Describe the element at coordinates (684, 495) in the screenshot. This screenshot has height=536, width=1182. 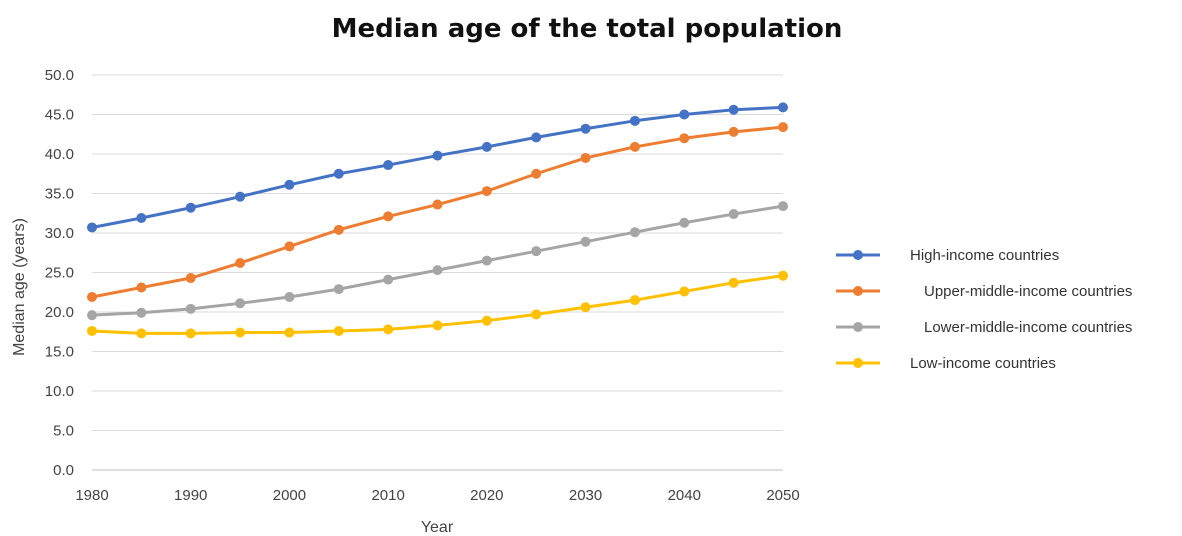
I see `x-tick-label: 2040` at that location.